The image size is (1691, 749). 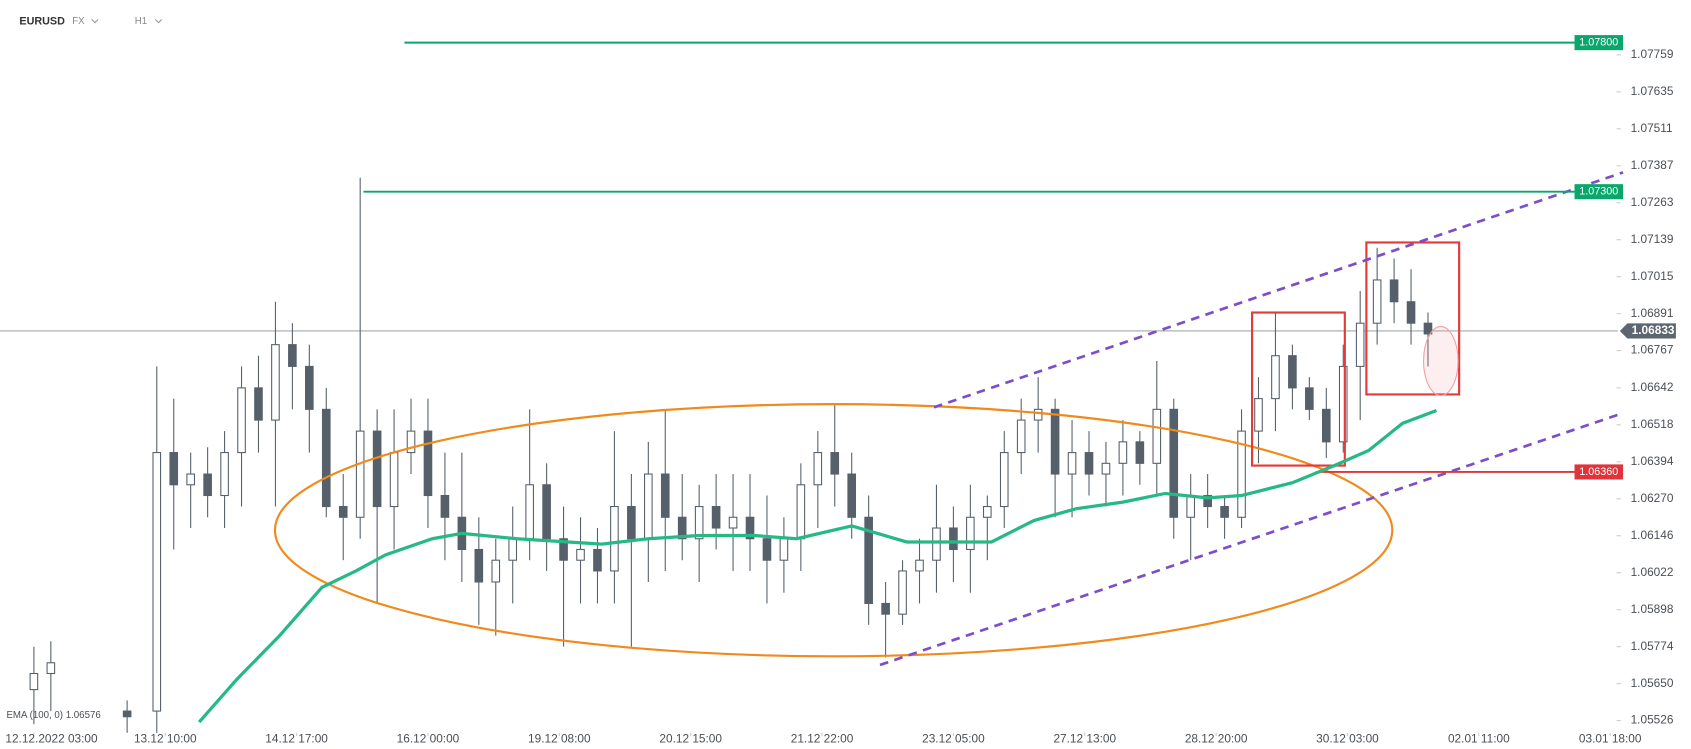 I want to click on y-tick-label: 1.06394, so click(x=1652, y=461).